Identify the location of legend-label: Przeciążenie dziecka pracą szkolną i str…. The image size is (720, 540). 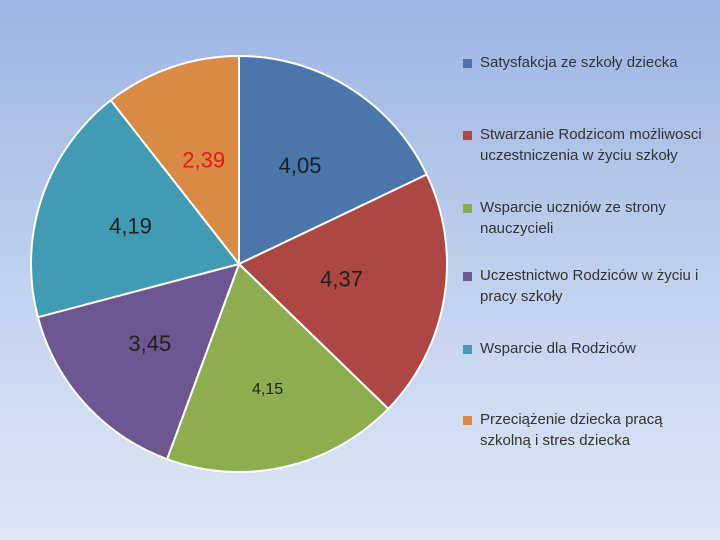
(571, 430).